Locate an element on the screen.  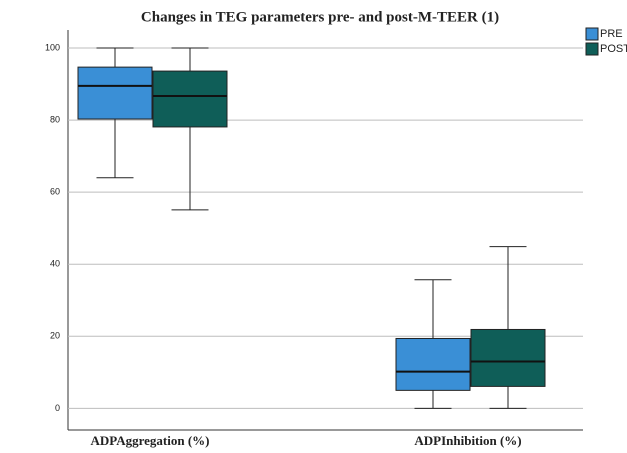
x-tick-label: ADPAggregation (%) is located at coordinates (149, 440).